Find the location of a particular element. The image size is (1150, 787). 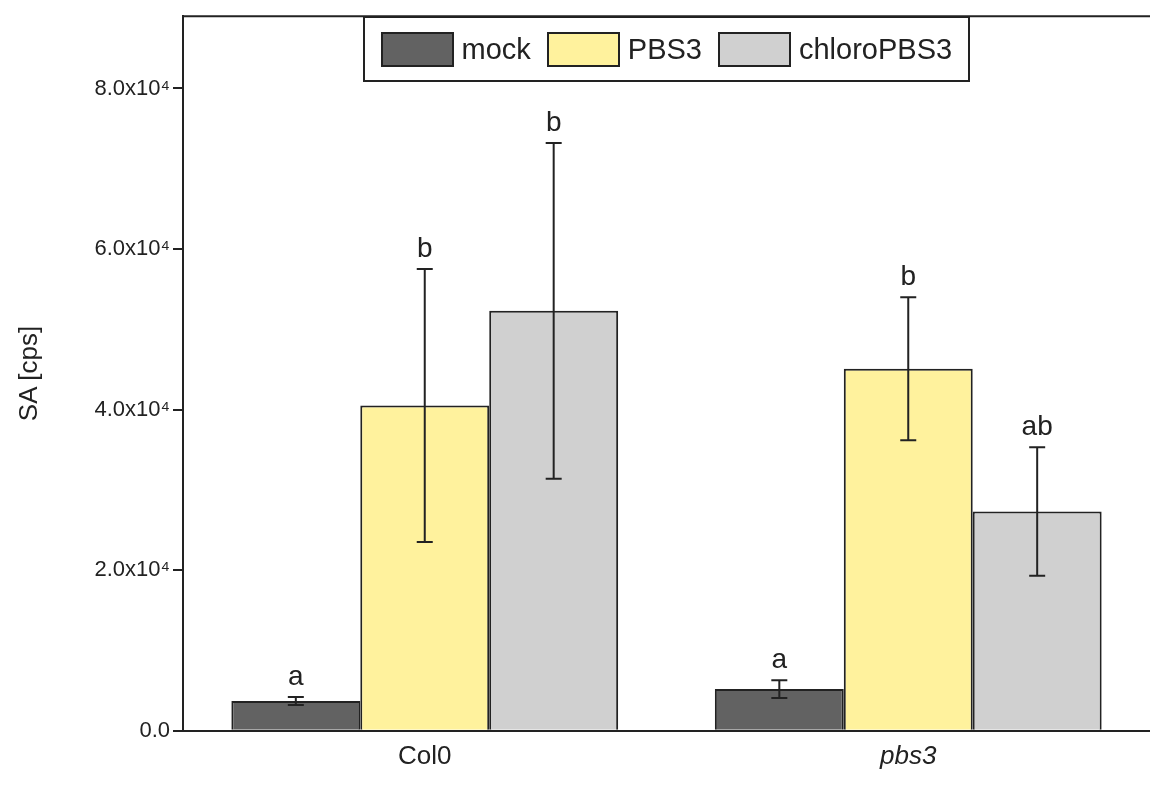

x-tick-label: Col0 is located at coordinates (425, 754).